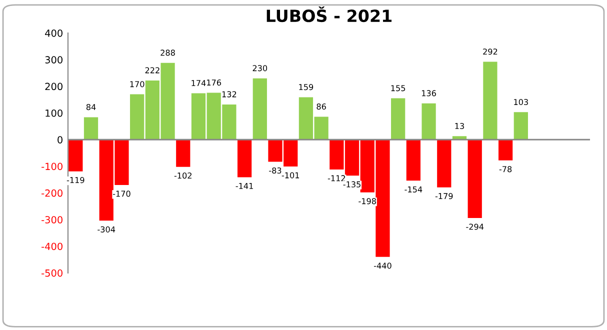 The height and width of the screenshot is (330, 607). What do you see at coordinates (183, 175) in the screenshot?
I see `data-label: -102` at bounding box center [183, 175].